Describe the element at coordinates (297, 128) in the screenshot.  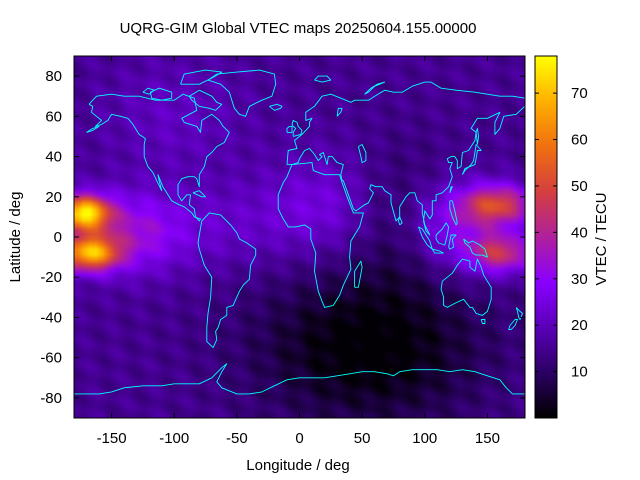
I see `coastline-uk` at that location.